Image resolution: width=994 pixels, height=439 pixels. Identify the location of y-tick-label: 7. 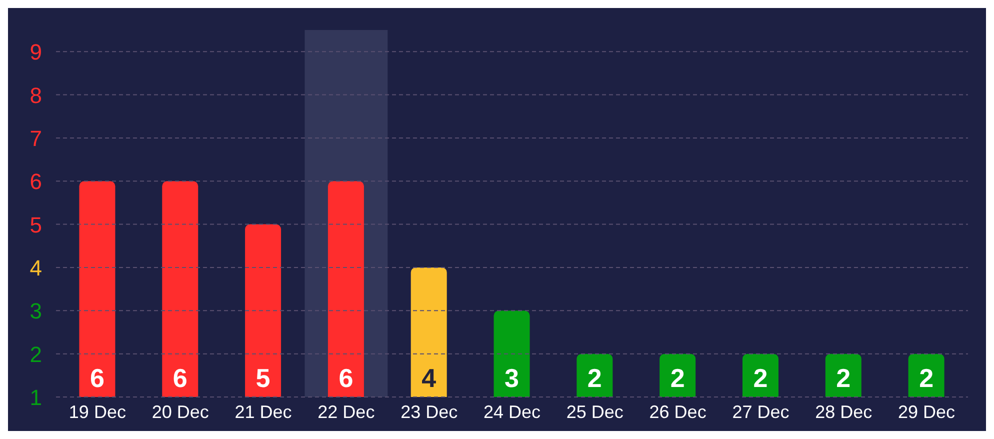
(36, 138).